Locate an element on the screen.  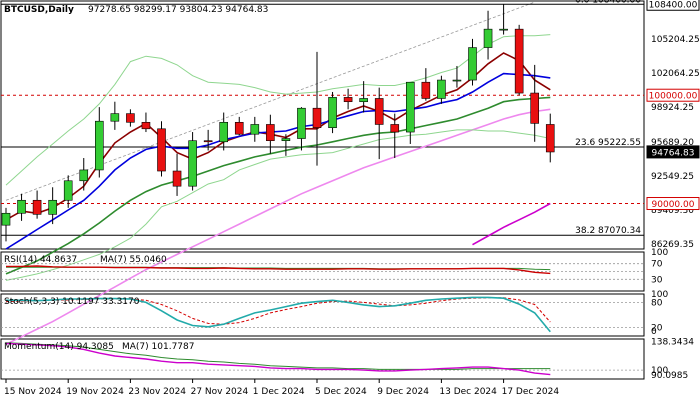
fib-label-1: 23.6 95222.55 is located at coordinates (608, 143).